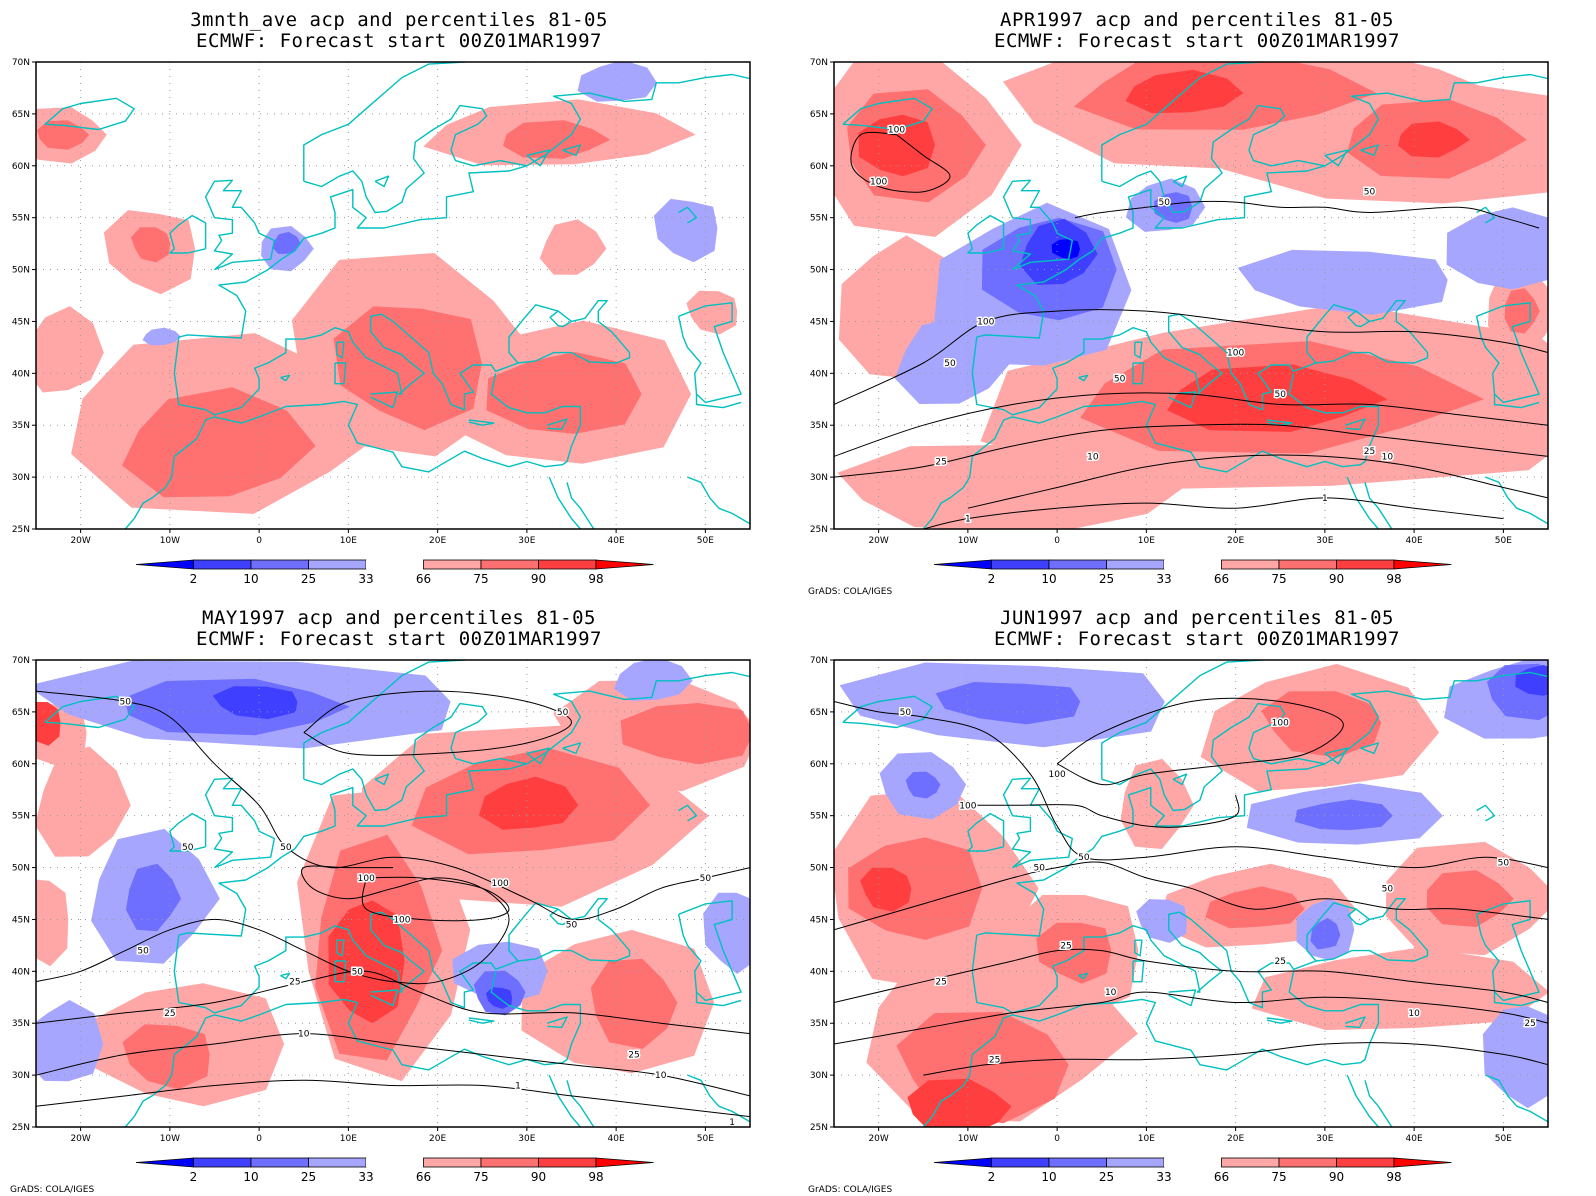 The width and height of the screenshot is (1596, 1196). Describe the element at coordinates (80, 1139) in the screenshot. I see `x-tick-label: 20W` at that location.